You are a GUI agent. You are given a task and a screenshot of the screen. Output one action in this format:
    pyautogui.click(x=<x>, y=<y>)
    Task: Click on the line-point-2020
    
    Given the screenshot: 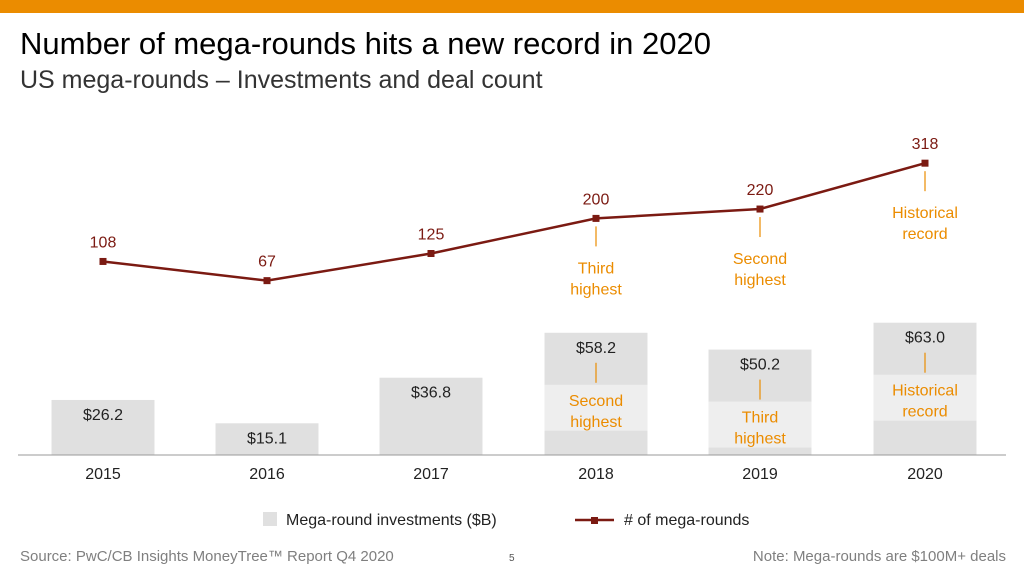 What is the action you would take?
    pyautogui.click(x=925, y=163)
    